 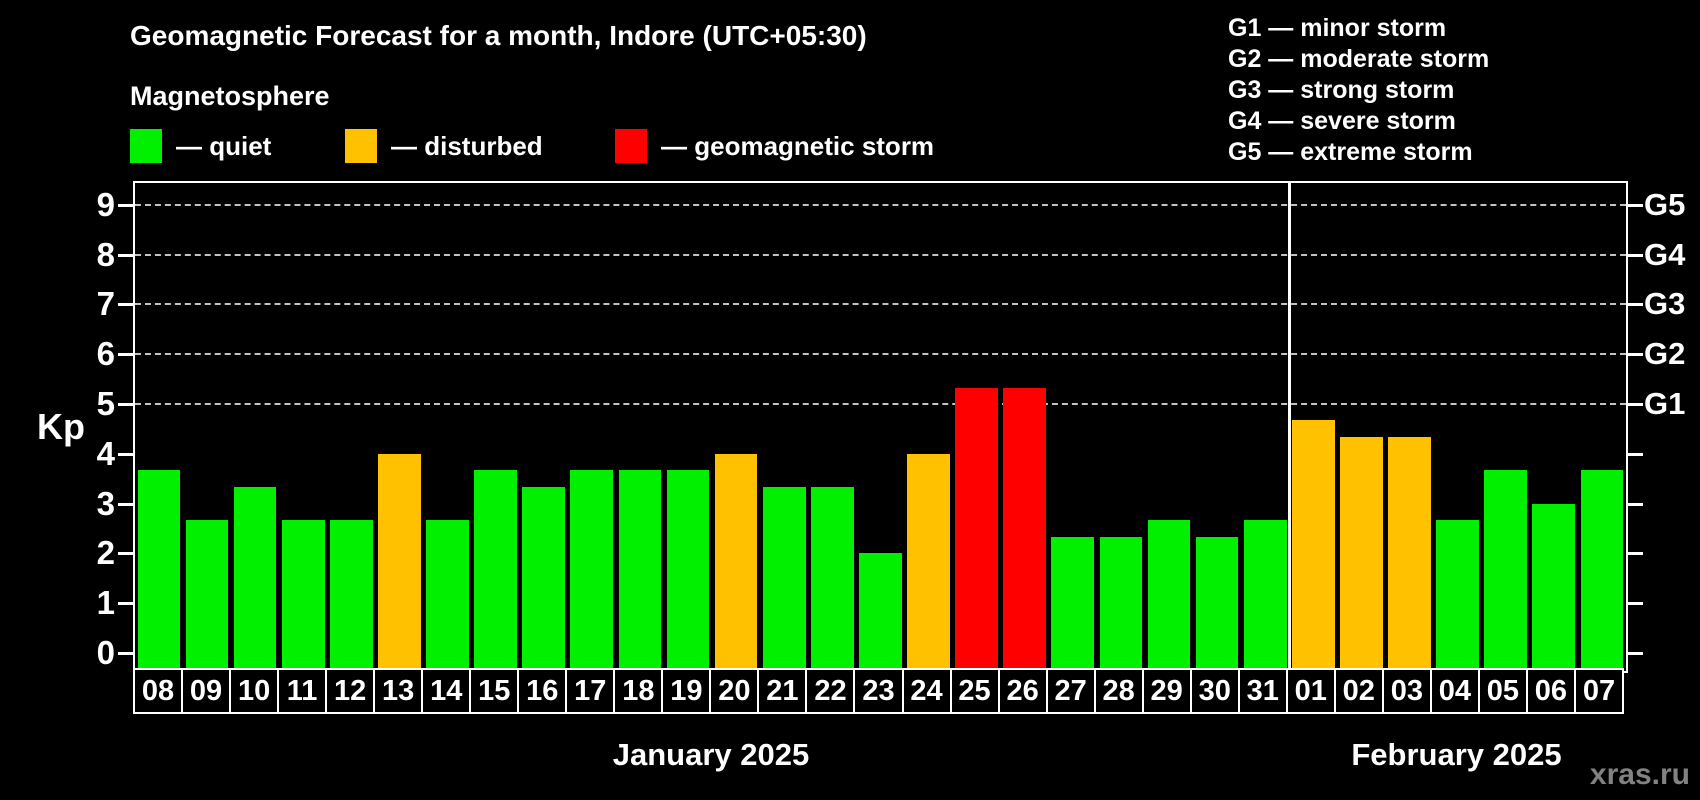 What do you see at coordinates (1337, 28) in the screenshot?
I see `storm-legend-line-g1: G1 — minor storm` at bounding box center [1337, 28].